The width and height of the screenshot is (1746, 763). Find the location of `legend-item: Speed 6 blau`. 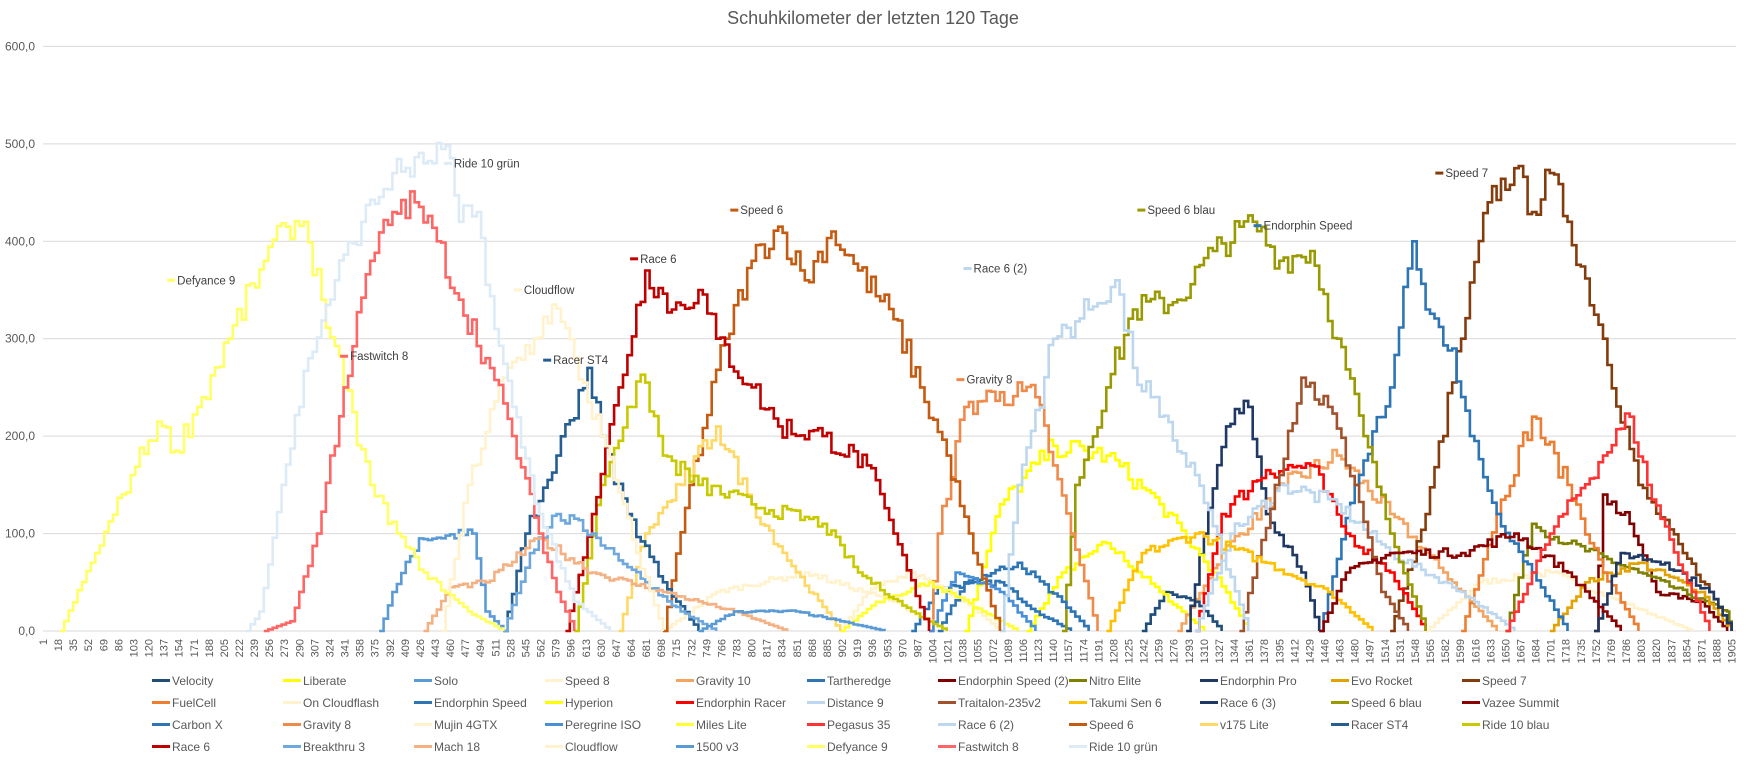

legend-item: Speed 6 blau is located at coordinates (1396, 702).